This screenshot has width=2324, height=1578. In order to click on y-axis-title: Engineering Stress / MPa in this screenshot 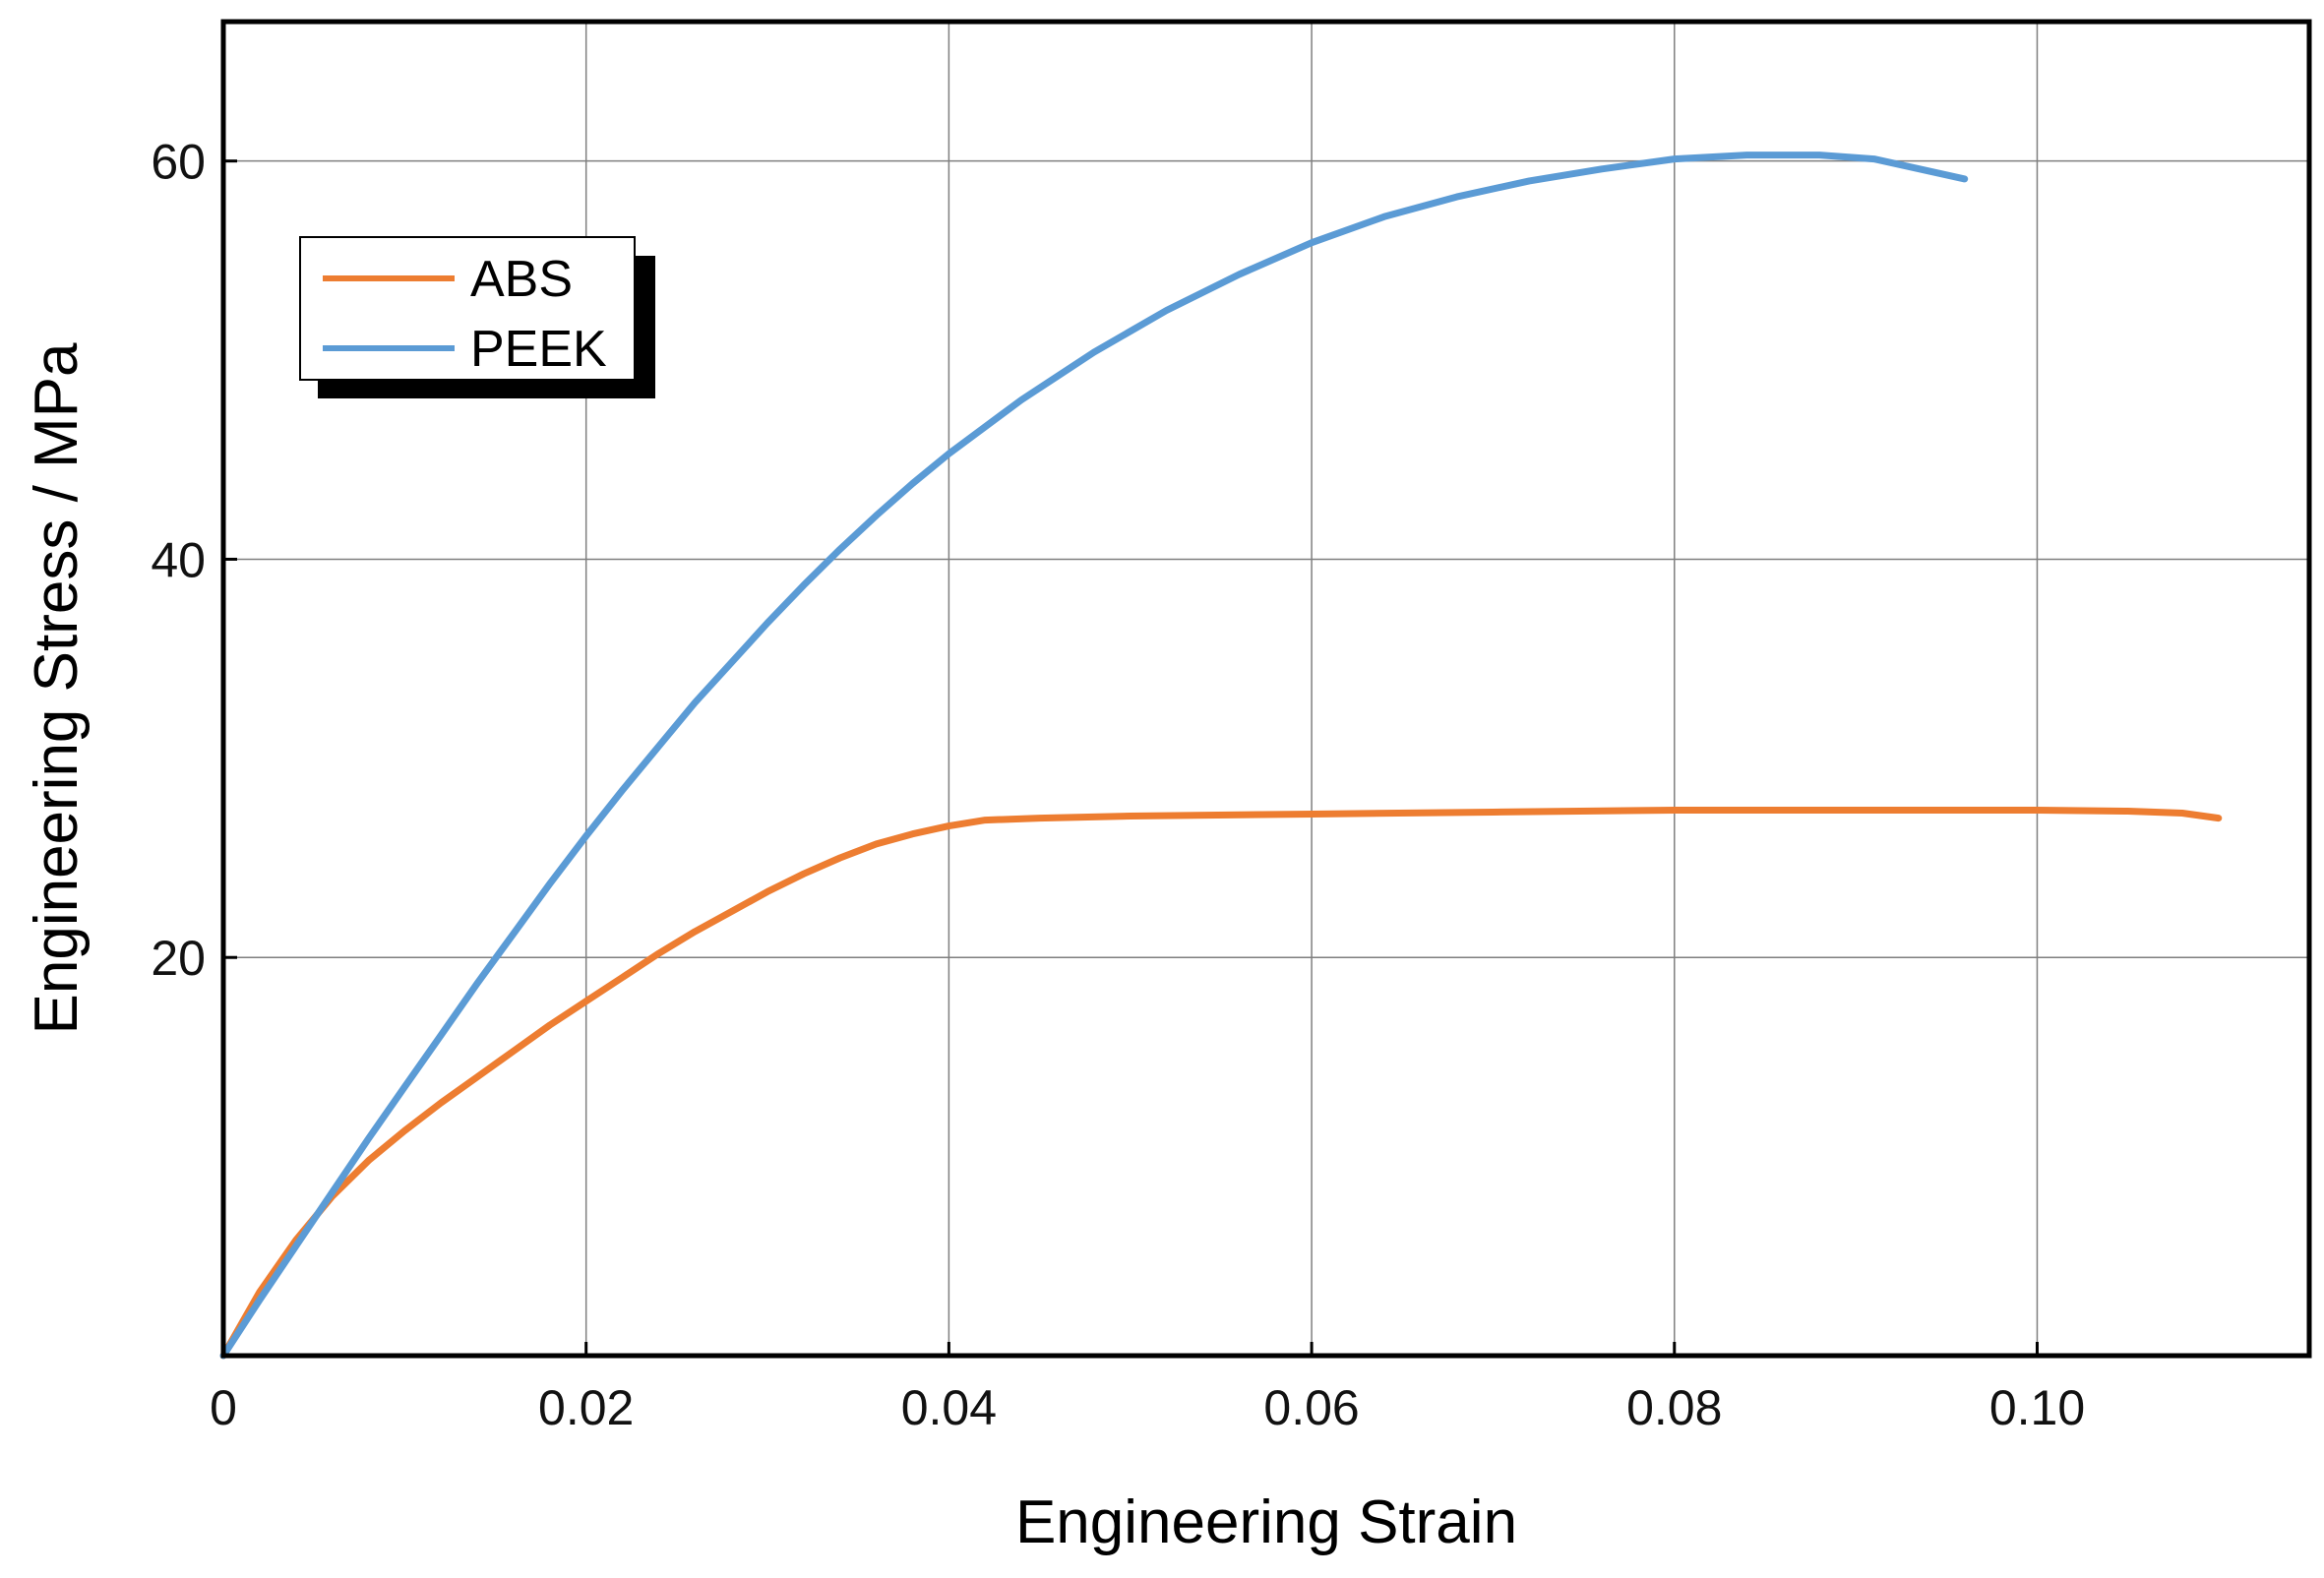, I will do `click(57, 688)`.